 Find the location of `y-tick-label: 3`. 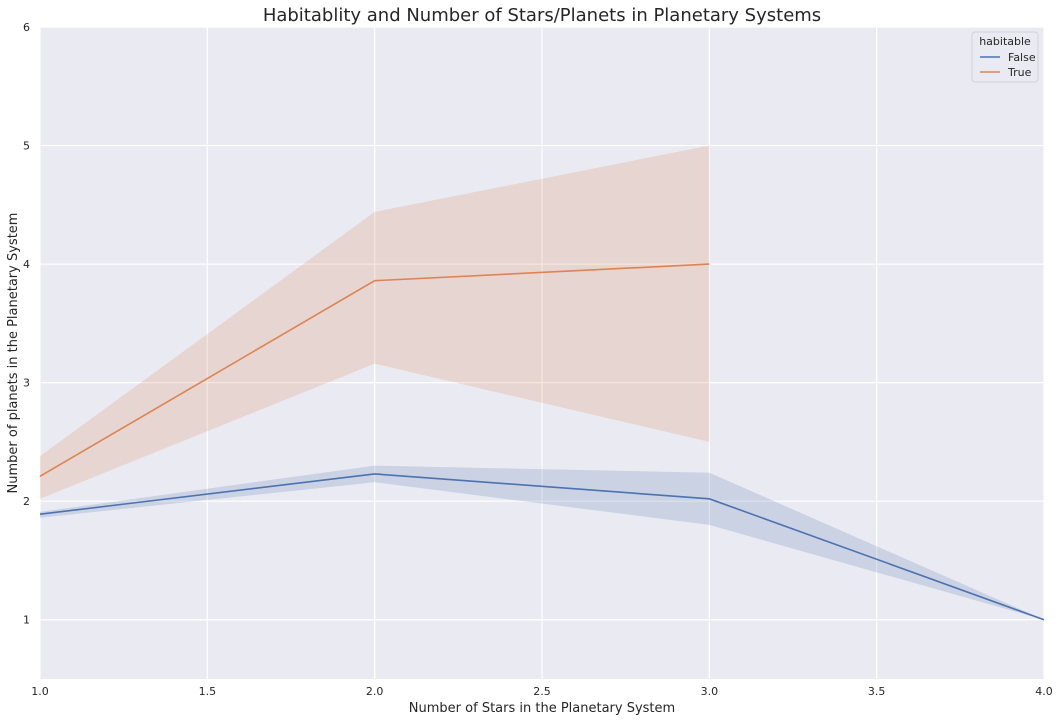

y-tick-label: 3 is located at coordinates (26, 383).